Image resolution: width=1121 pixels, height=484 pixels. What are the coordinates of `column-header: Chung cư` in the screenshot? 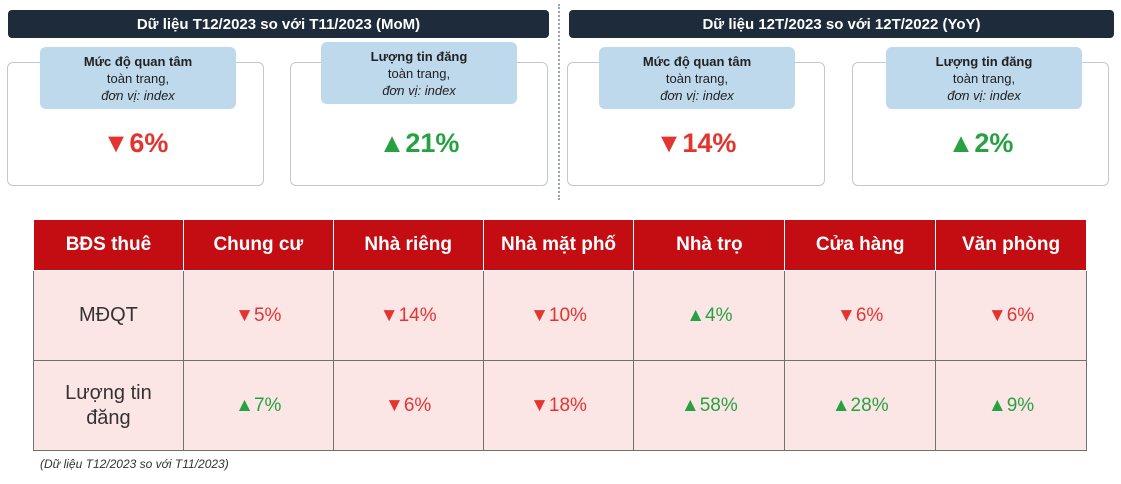 It's located at (258, 245).